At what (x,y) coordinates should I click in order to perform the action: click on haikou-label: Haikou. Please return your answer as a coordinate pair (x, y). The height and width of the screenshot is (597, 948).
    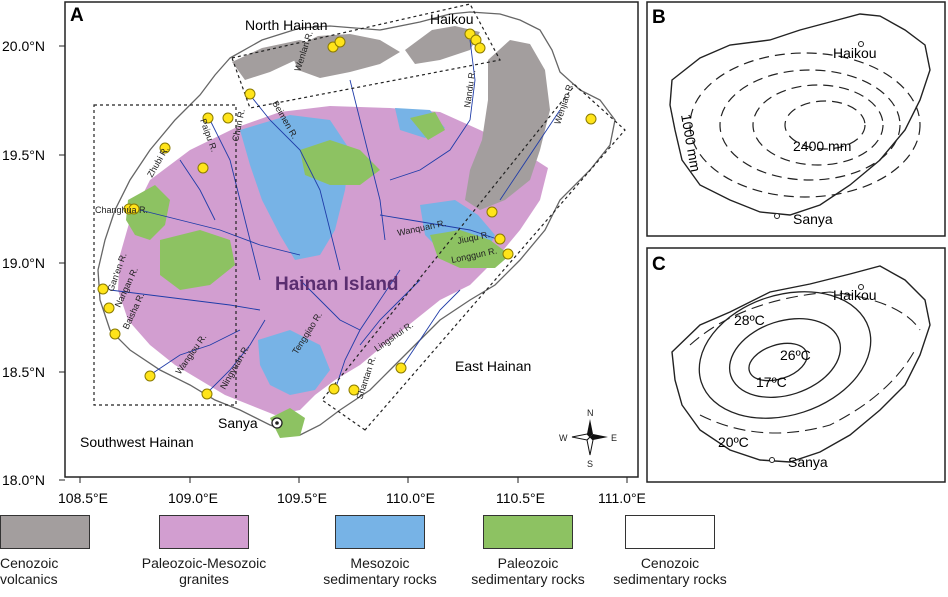
    Looking at the image, I should click on (452, 19).